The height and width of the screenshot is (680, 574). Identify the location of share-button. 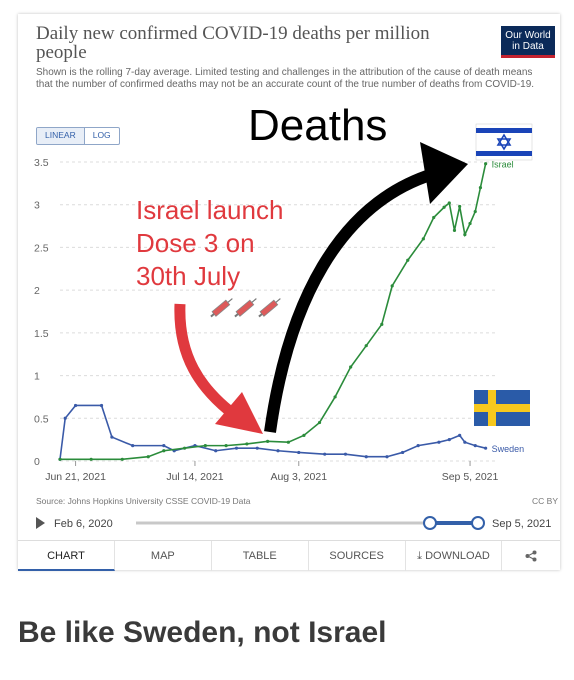
(531, 556).